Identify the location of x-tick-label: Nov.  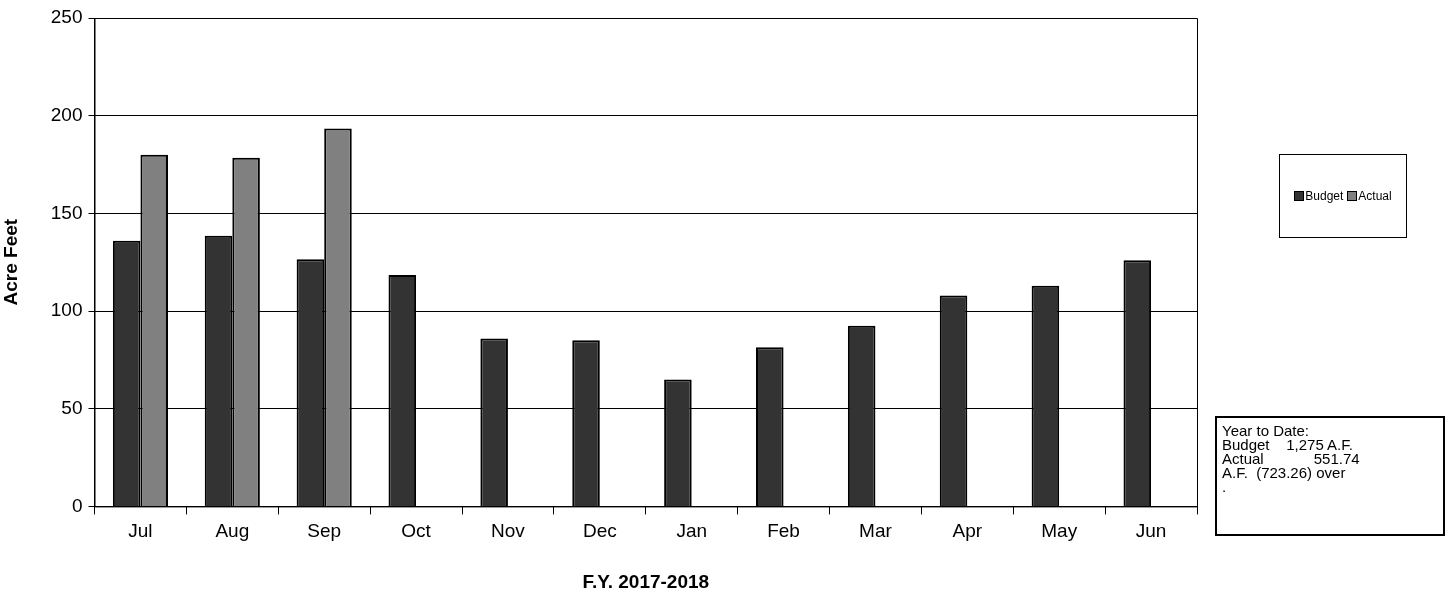
(508, 531).